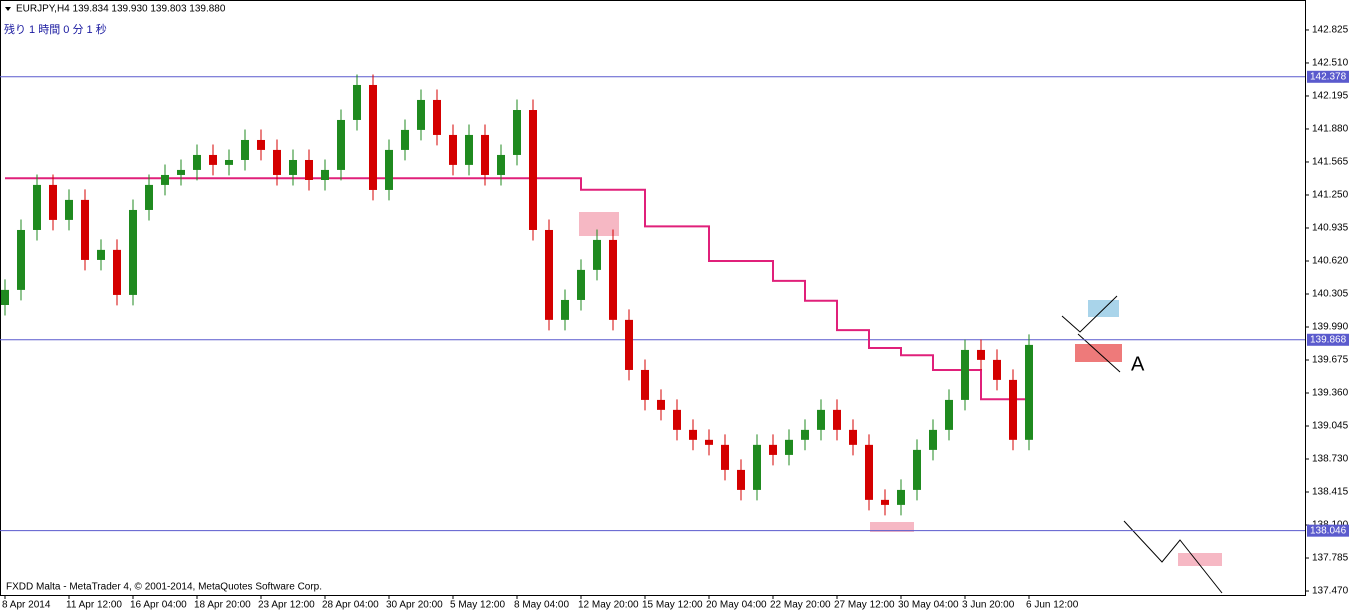 Image resolution: width=1350 pixels, height=613 pixels. What do you see at coordinates (1330, 96) in the screenshot?
I see `y-tick-label: 142.195` at bounding box center [1330, 96].